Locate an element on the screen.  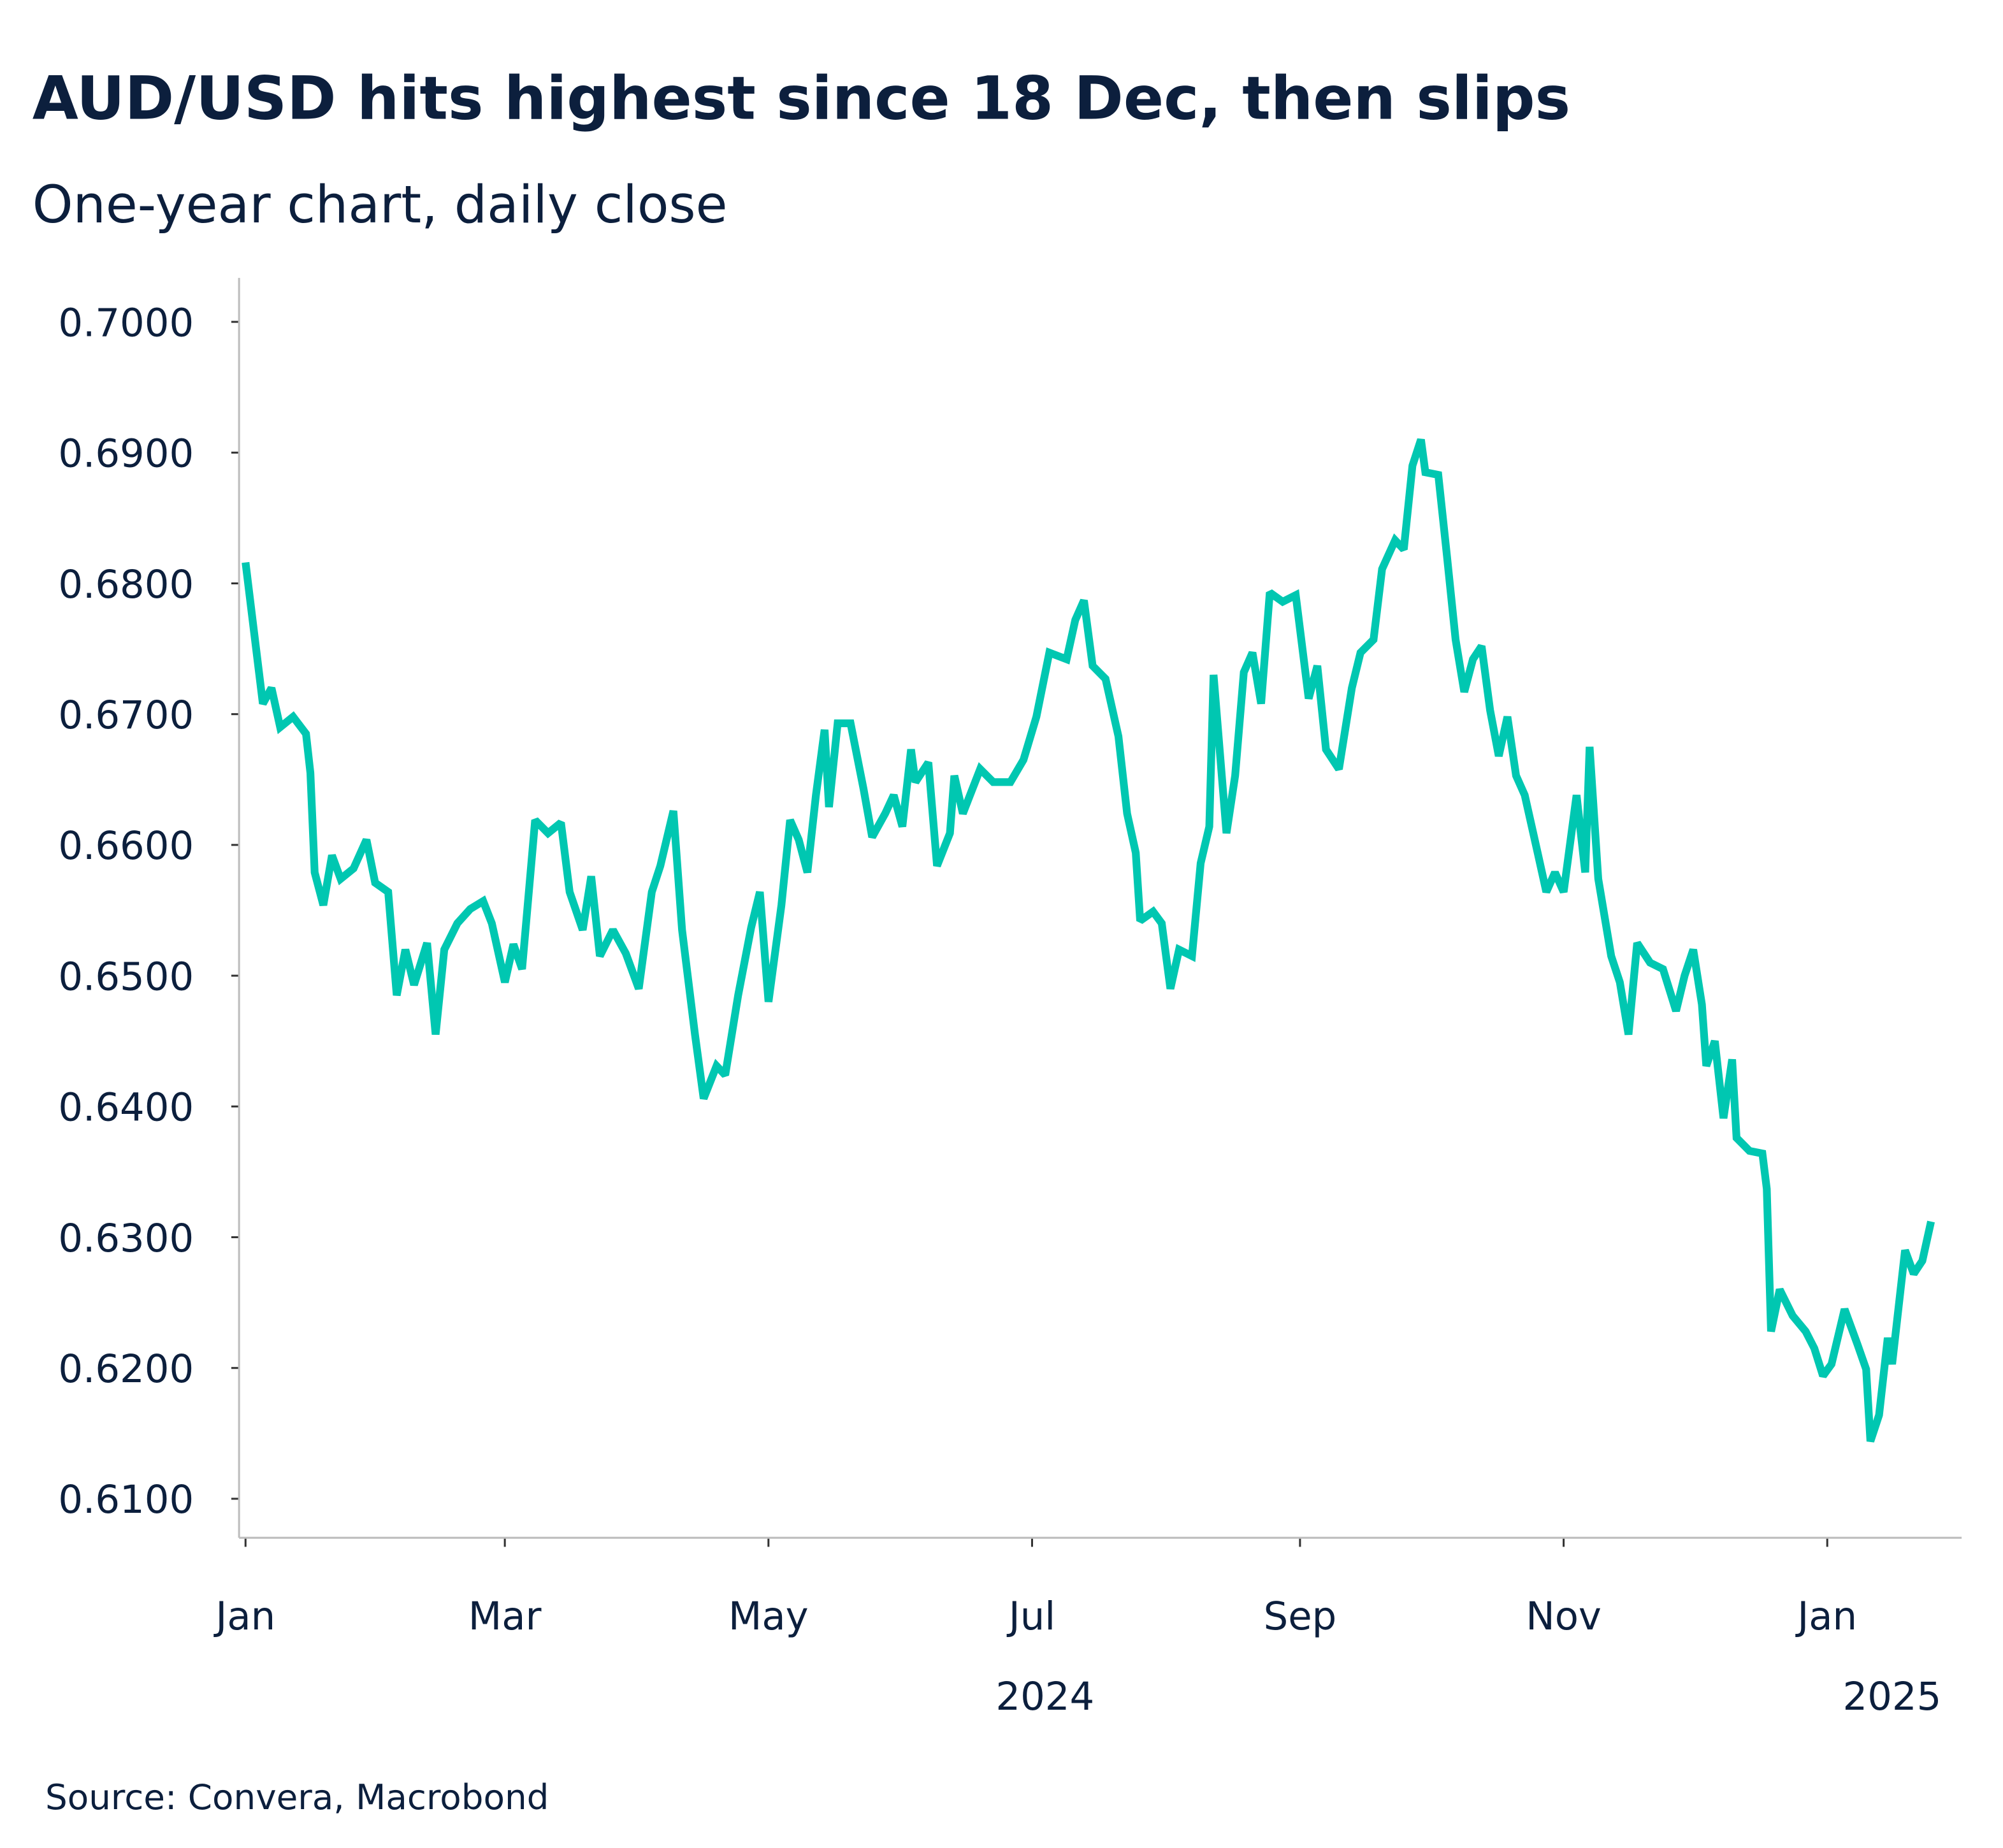
y-tick-label: 0.6100 is located at coordinates (126, 1500).